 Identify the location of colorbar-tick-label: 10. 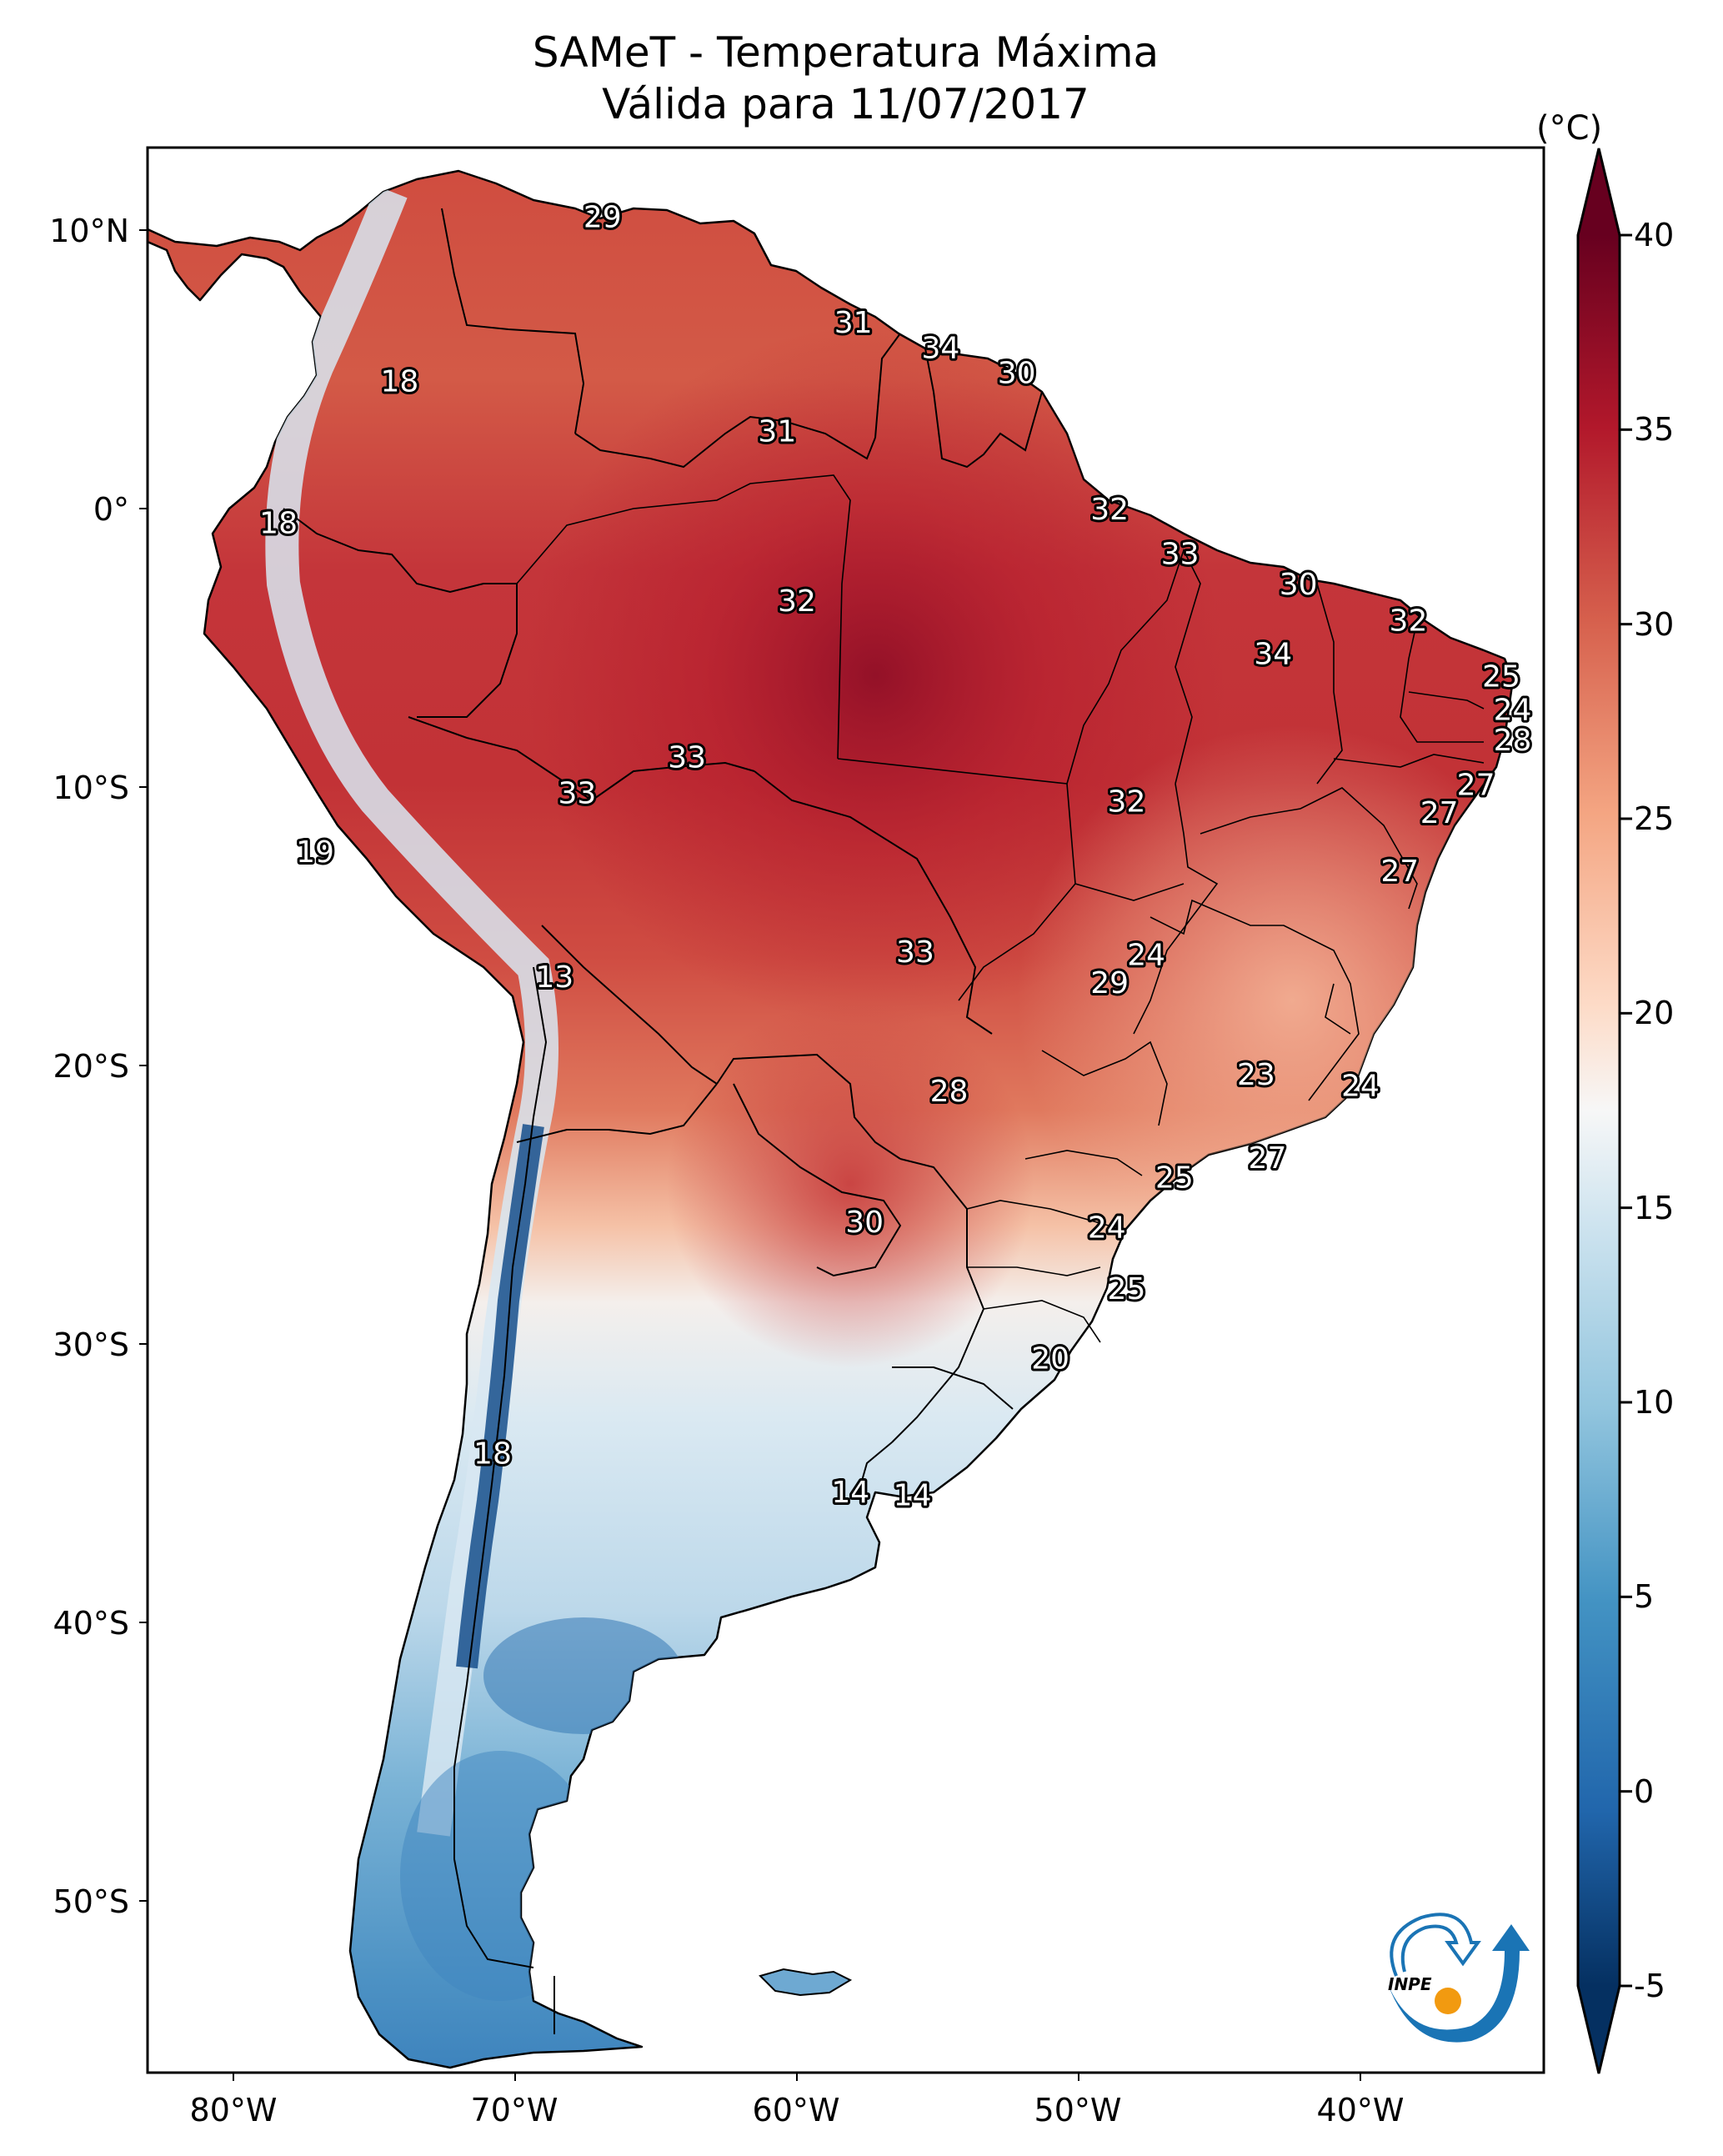
(1655, 1402).